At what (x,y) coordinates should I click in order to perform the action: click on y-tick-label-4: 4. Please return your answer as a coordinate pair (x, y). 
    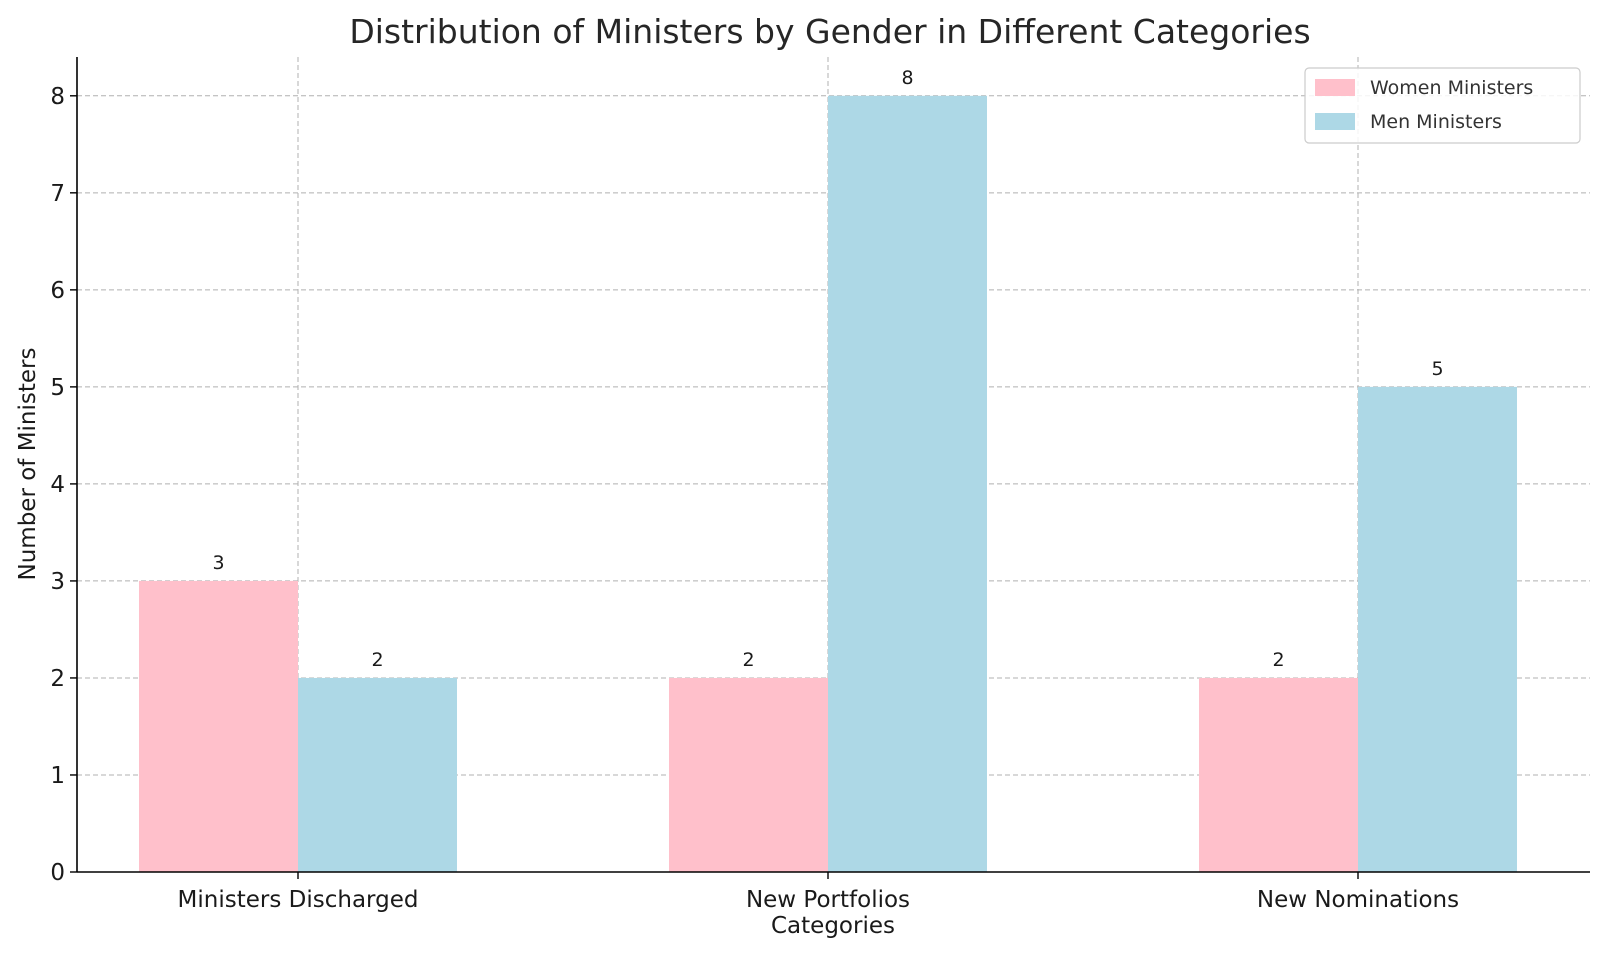
    Looking at the image, I should click on (57, 485).